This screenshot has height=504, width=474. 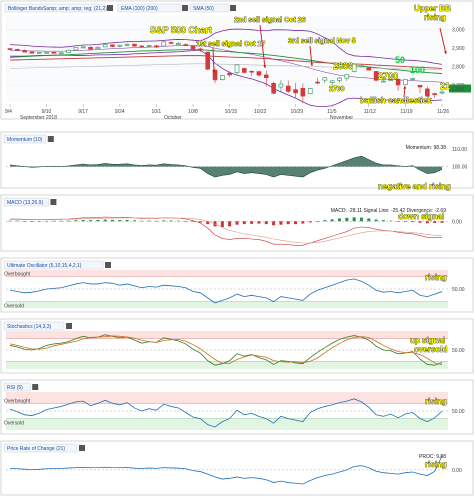 I want to click on rsi-label: RSI (5), so click(x=15, y=388).